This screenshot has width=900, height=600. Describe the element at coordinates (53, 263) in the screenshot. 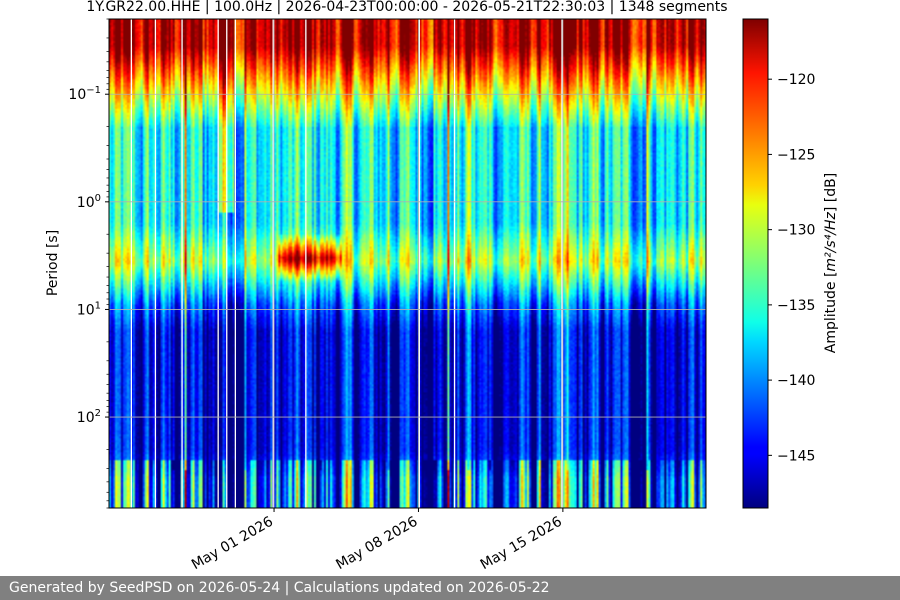

I see `y-axis-label: Period [s]` at that location.